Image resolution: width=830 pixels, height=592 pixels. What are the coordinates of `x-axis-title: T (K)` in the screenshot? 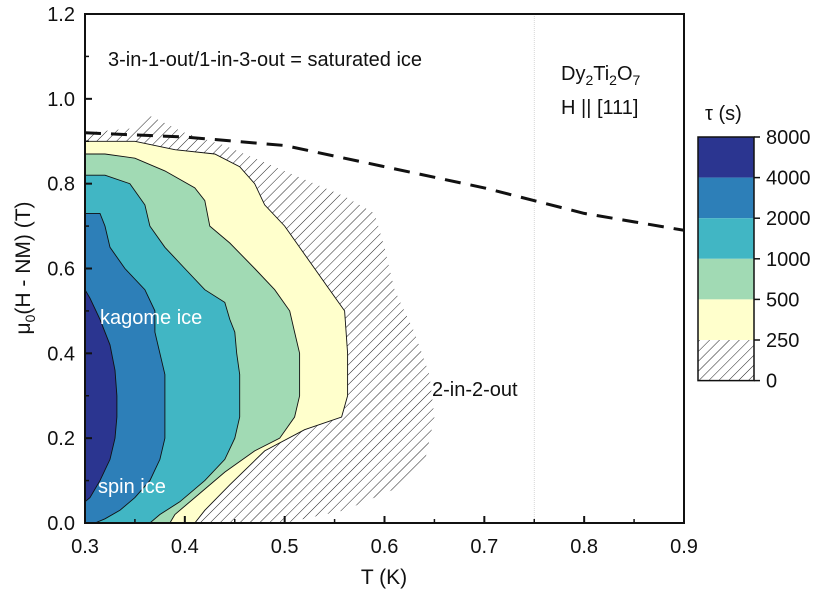 It's located at (384, 577).